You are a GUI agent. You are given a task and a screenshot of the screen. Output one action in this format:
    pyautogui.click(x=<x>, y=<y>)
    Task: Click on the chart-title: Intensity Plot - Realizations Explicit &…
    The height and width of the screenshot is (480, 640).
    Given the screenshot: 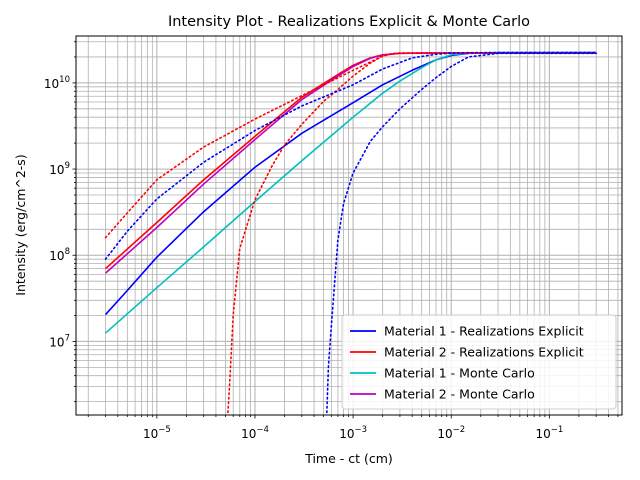 What is the action you would take?
    pyautogui.click(x=349, y=22)
    